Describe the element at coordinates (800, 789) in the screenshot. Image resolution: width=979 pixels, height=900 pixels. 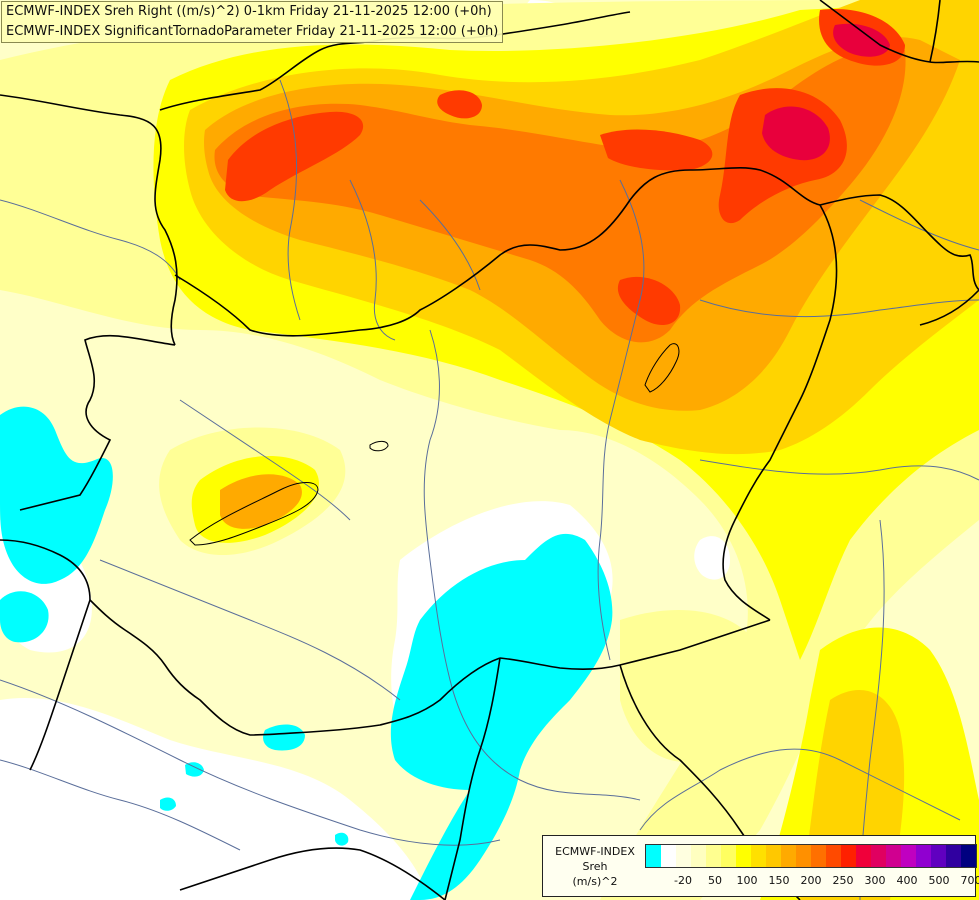
I see `river-morava` at that location.